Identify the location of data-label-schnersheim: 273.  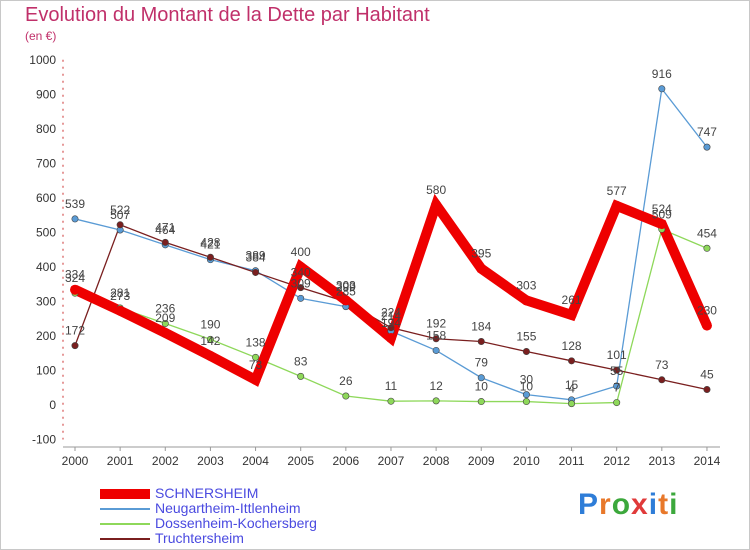
(120, 296).